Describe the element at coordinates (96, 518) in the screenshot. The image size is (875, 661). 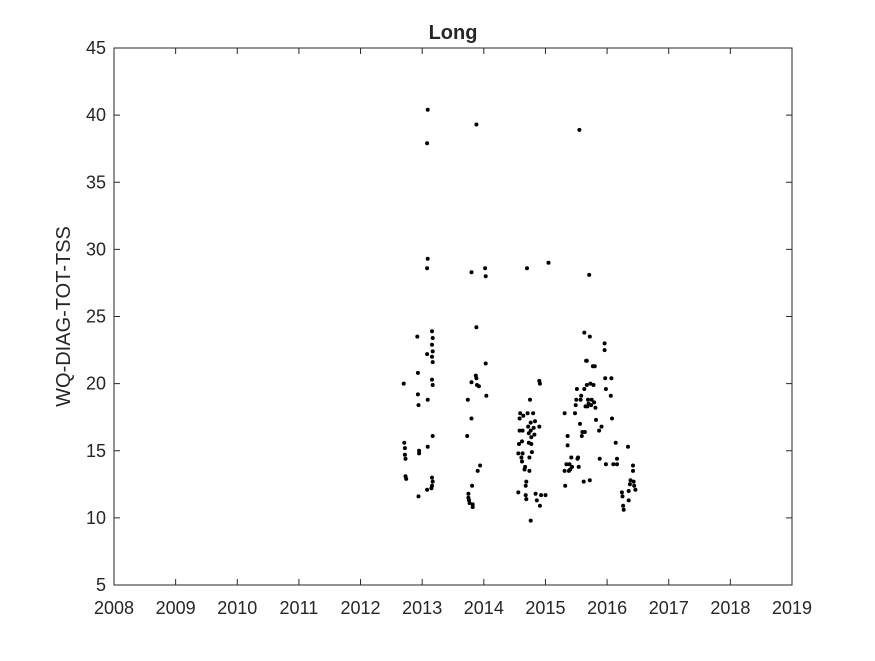
I see `y-tick-label: 10` at that location.